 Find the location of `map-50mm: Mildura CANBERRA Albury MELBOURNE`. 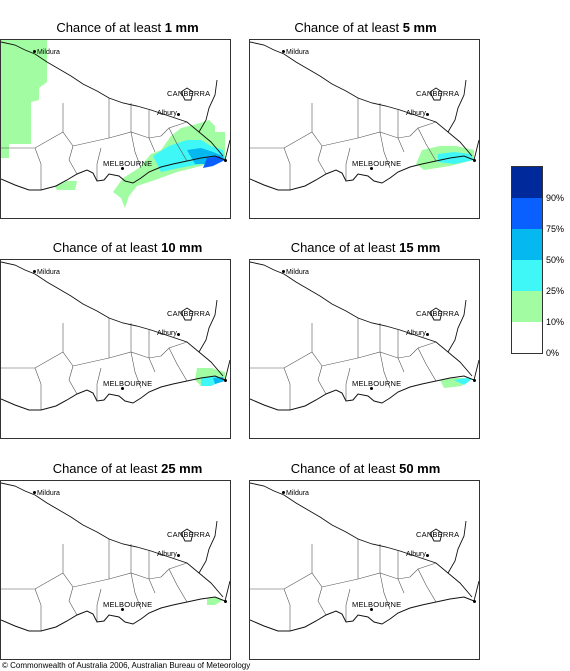

map-50mm: Mildura CANBERRA Albury MELBOURNE is located at coordinates (364, 570).